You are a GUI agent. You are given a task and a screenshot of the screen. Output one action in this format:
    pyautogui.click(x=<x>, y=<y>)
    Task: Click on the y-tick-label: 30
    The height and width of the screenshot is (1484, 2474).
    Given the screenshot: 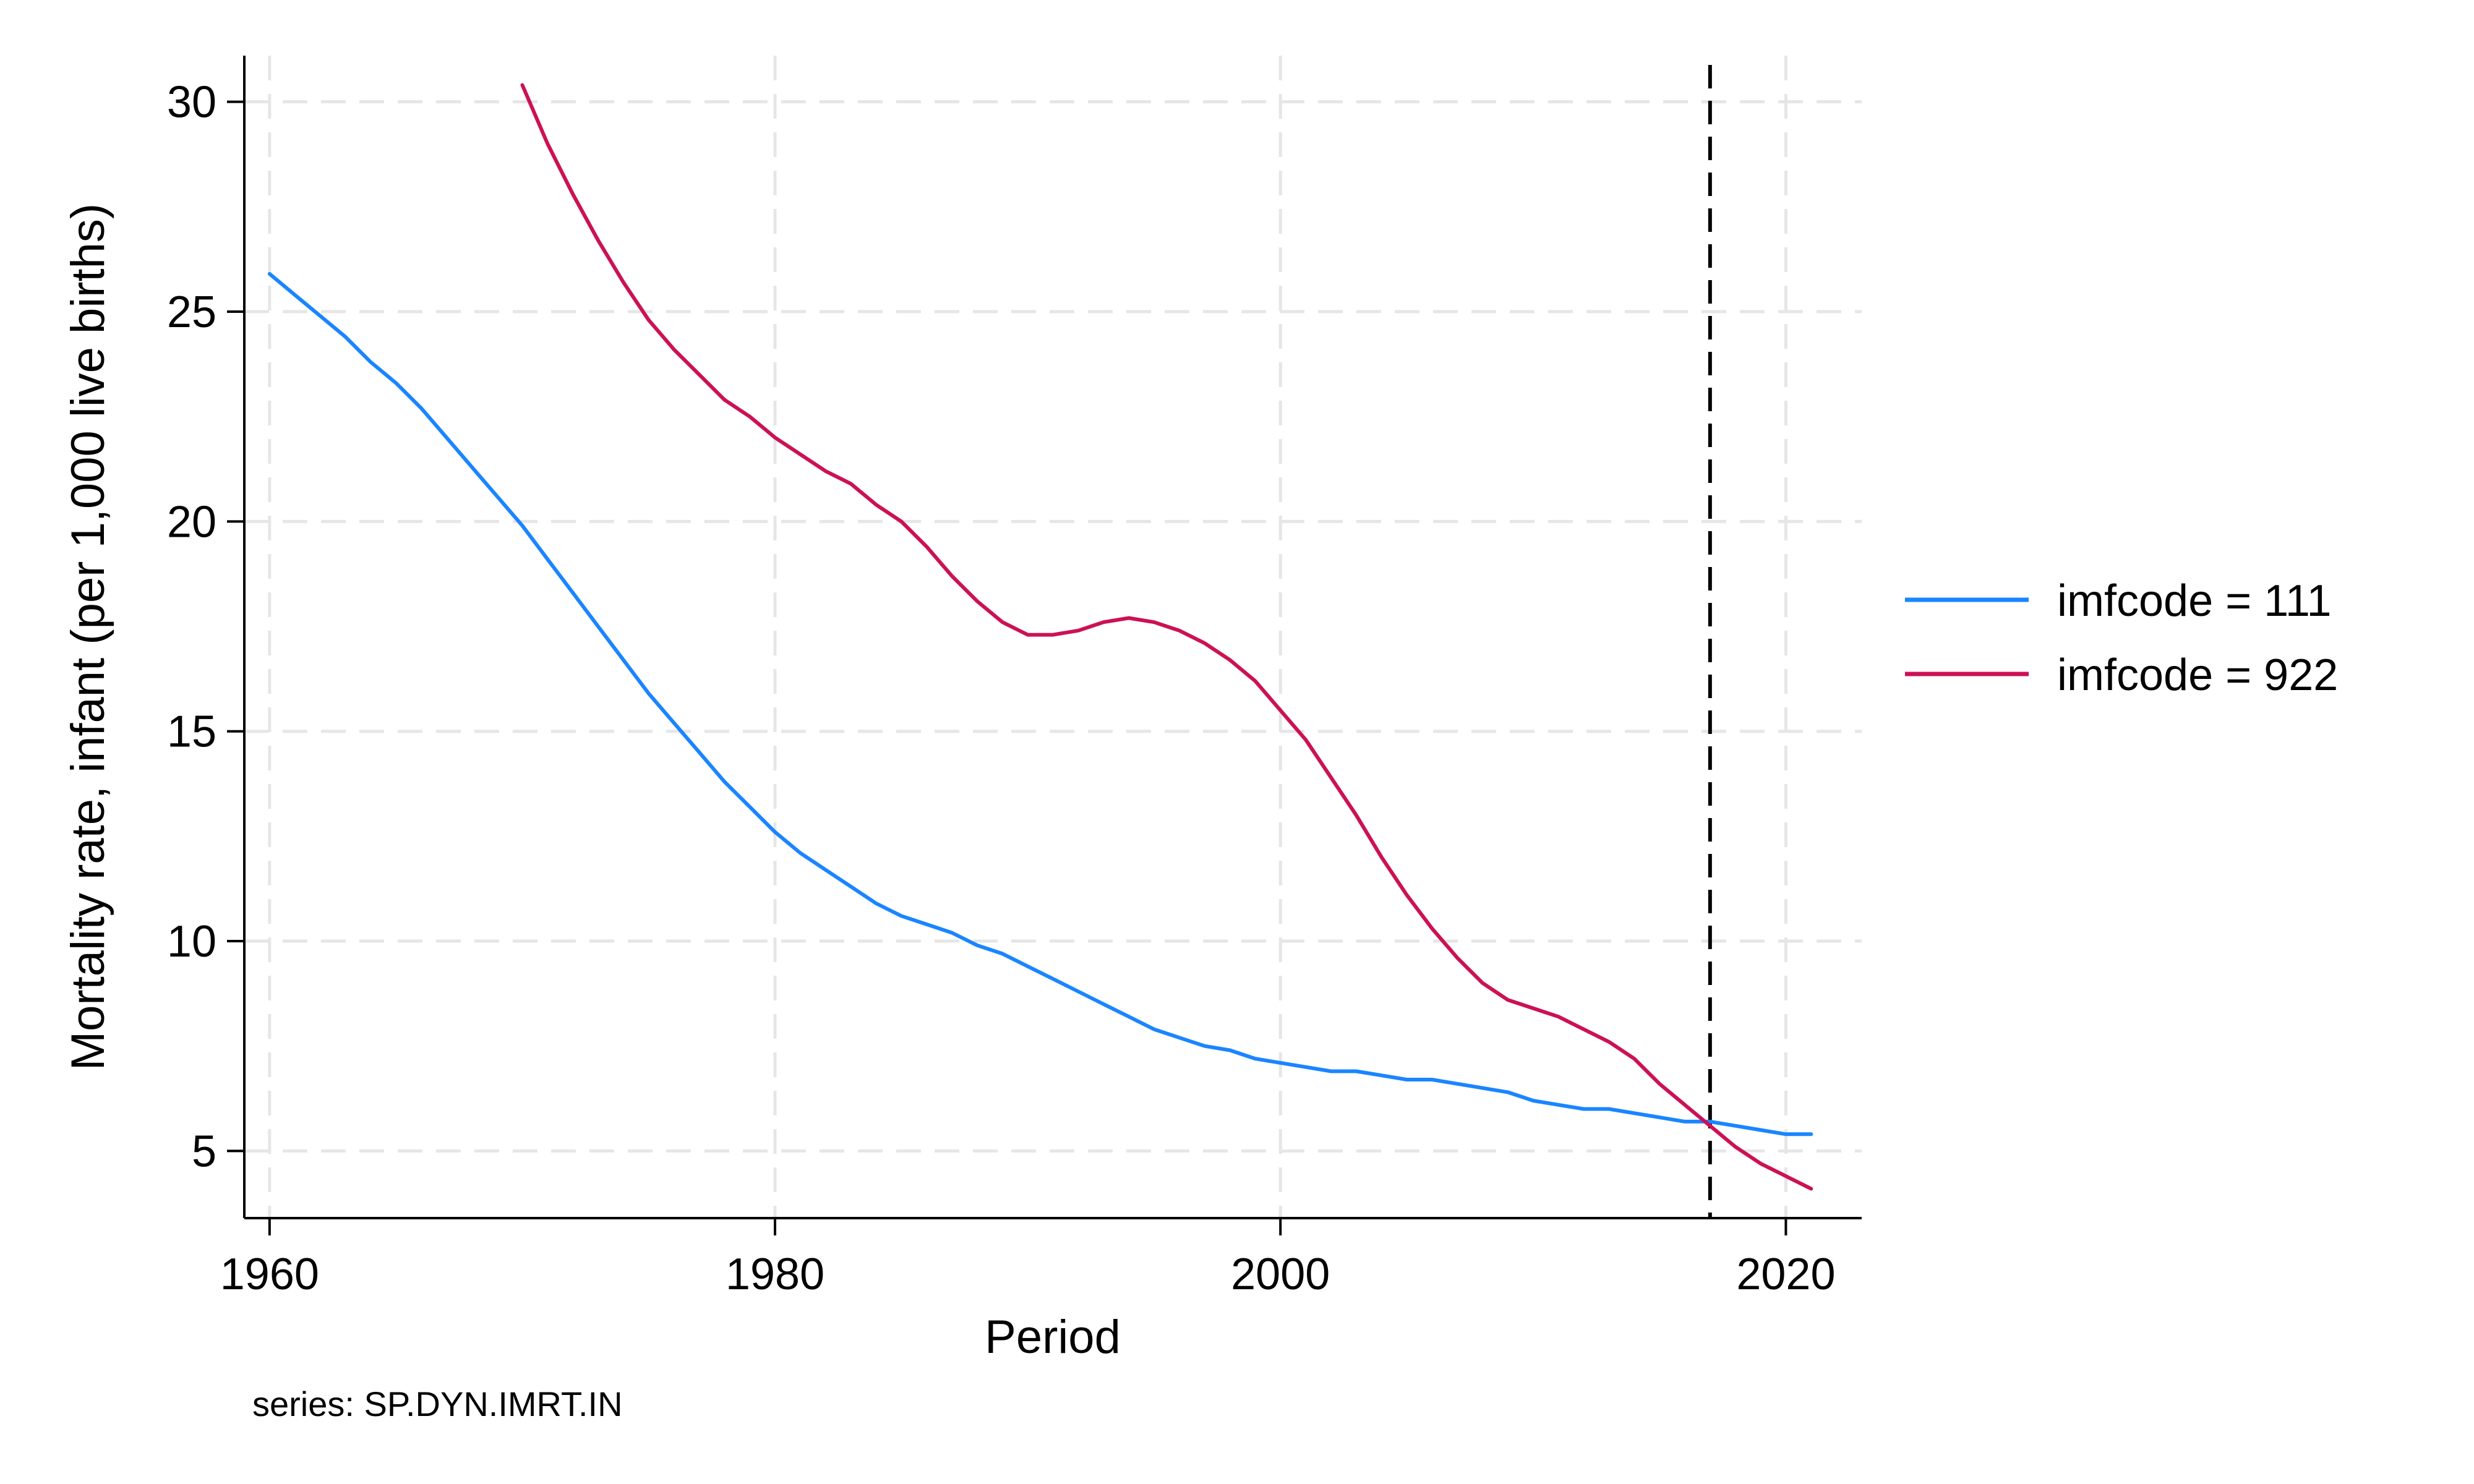 What is the action you would take?
    pyautogui.click(x=191, y=102)
    